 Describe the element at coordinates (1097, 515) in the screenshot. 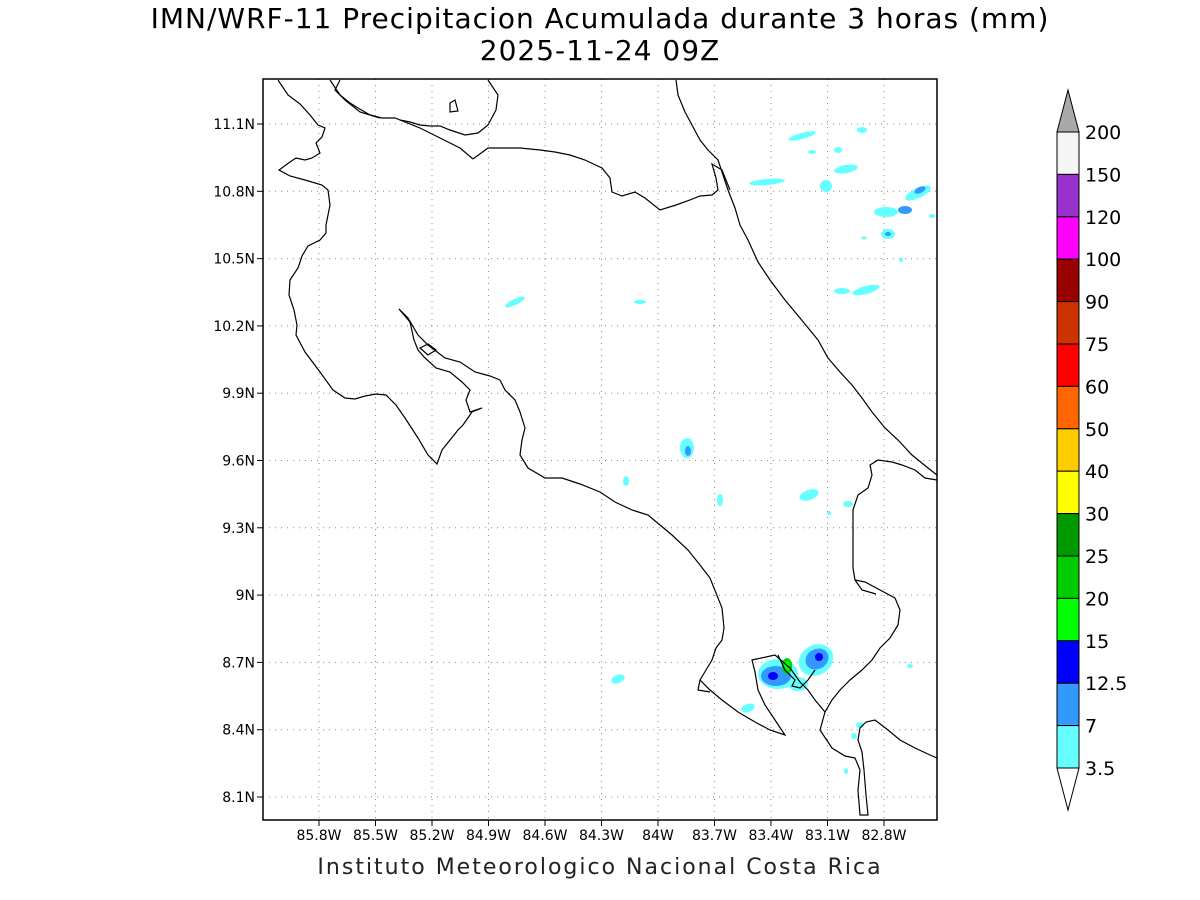

I see `colorbar-label: 30` at that location.